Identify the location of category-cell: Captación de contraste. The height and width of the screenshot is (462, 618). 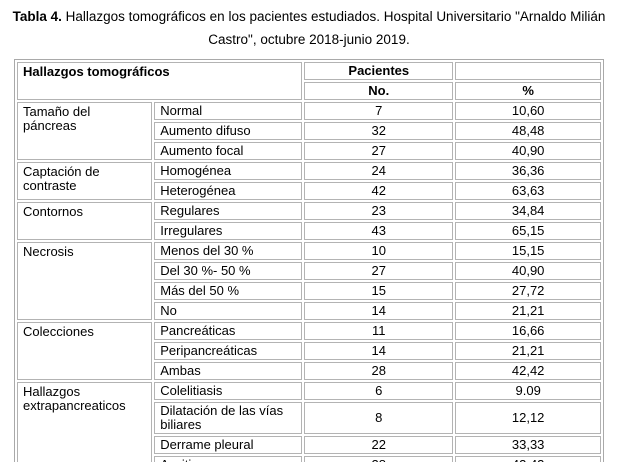
(85, 181).